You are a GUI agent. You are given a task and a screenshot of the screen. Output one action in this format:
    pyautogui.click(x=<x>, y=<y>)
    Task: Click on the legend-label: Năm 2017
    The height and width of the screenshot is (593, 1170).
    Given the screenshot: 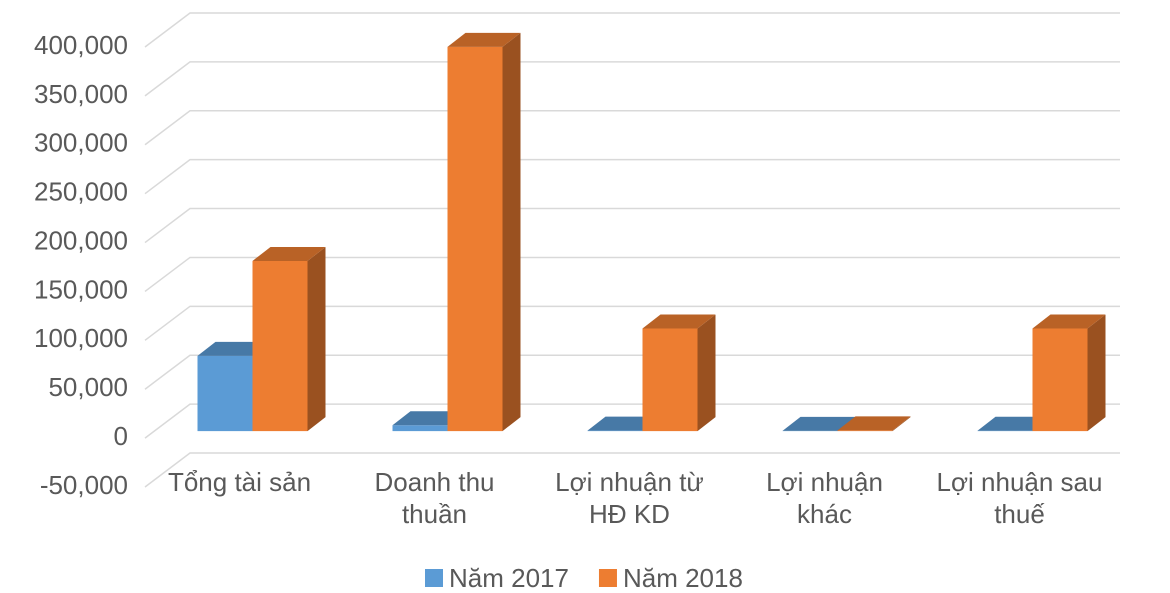 What is the action you would take?
    pyautogui.click(x=509, y=578)
    